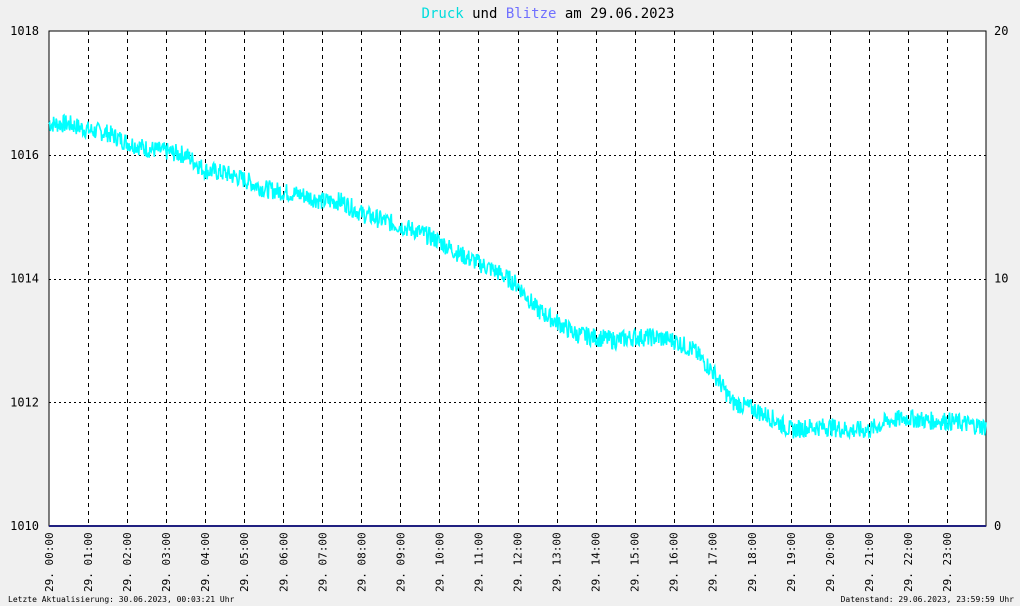 This screenshot has height=606, width=1020. What do you see at coordinates (557, 562) in the screenshot?
I see `x-tick-label: 29. 13:00` at bounding box center [557, 562].